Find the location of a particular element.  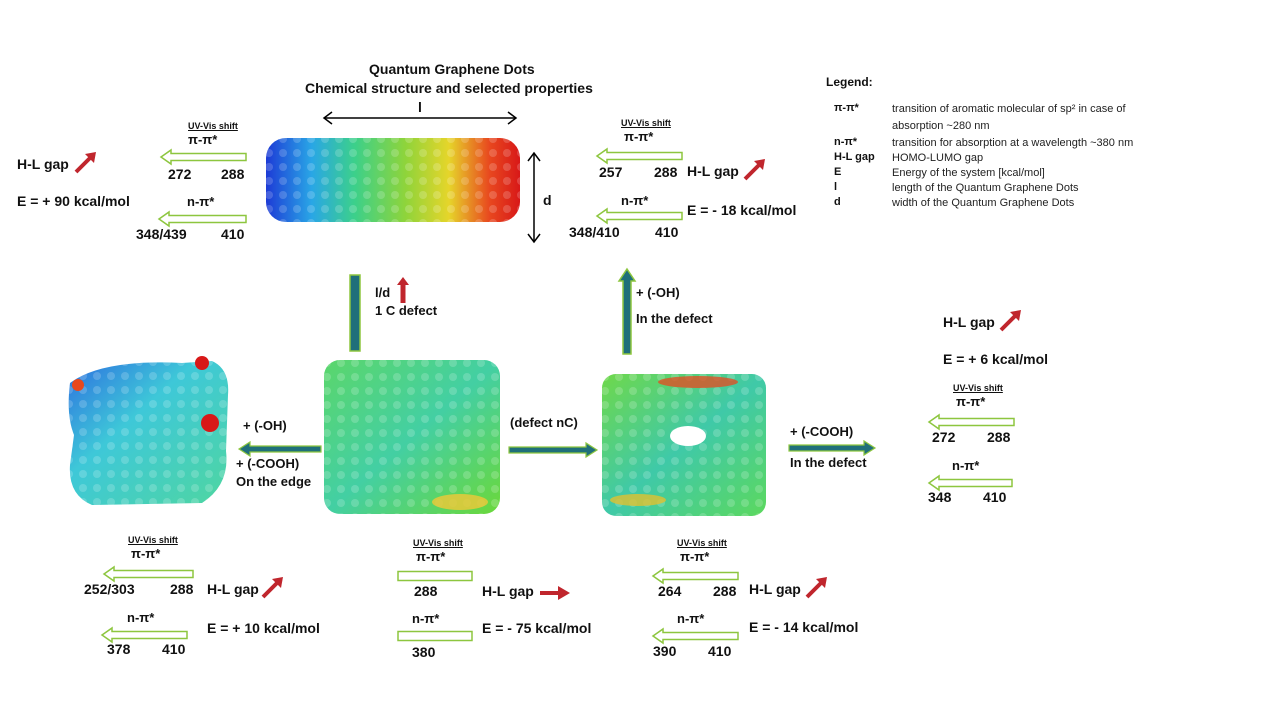

legend-row: l length of the Quantum Graphene Dots is located at coordinates (1004, 188).